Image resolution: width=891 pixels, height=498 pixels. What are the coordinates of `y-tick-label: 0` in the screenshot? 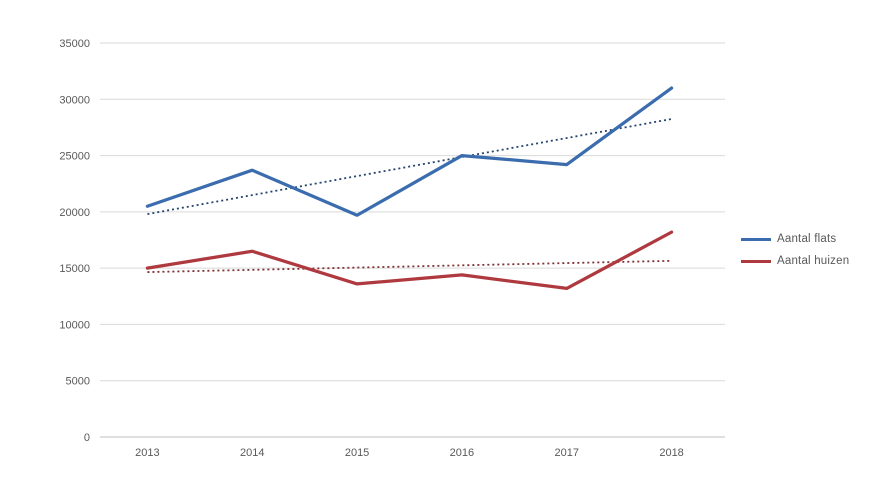 It's located at (87, 438).